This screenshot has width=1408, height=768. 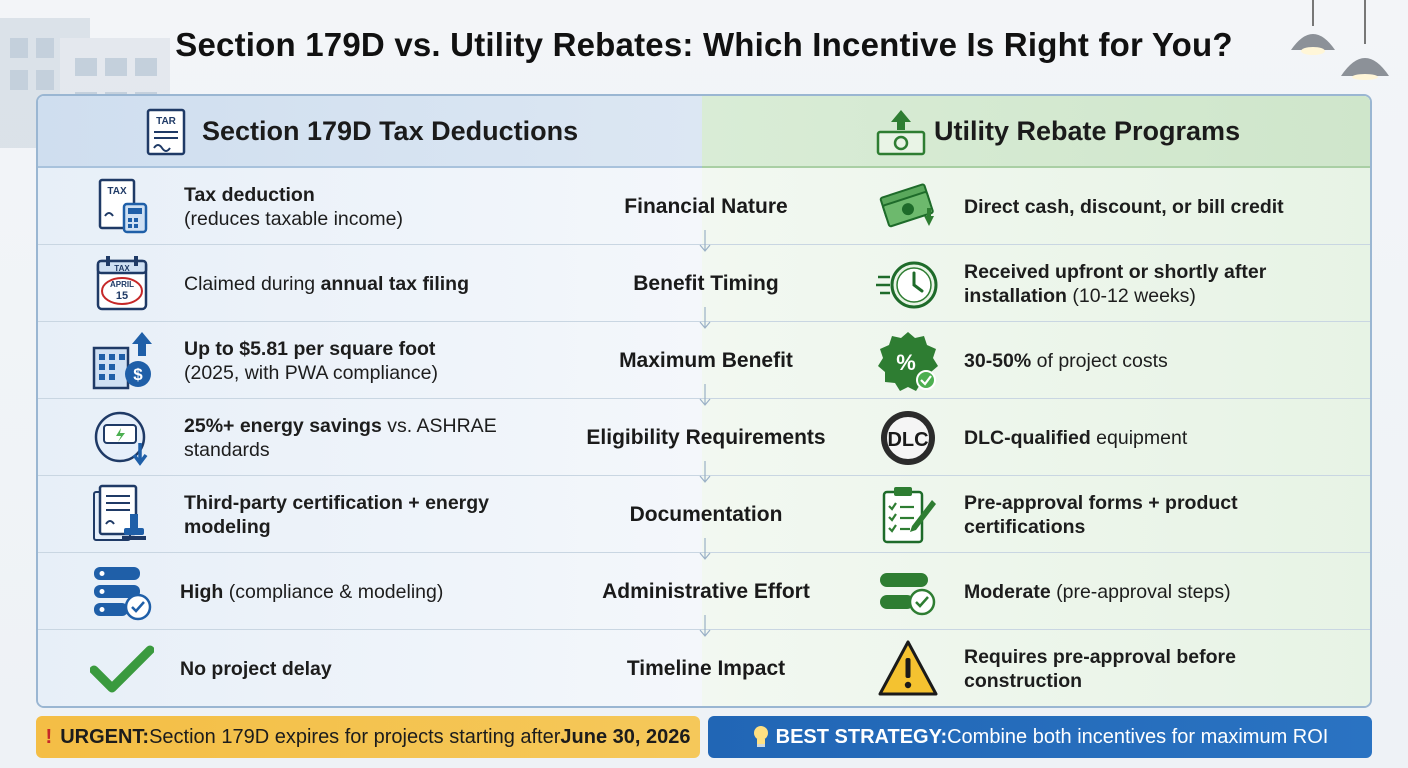 What do you see at coordinates (122, 361) in the screenshot?
I see `building-dollar-icon: $` at bounding box center [122, 361].